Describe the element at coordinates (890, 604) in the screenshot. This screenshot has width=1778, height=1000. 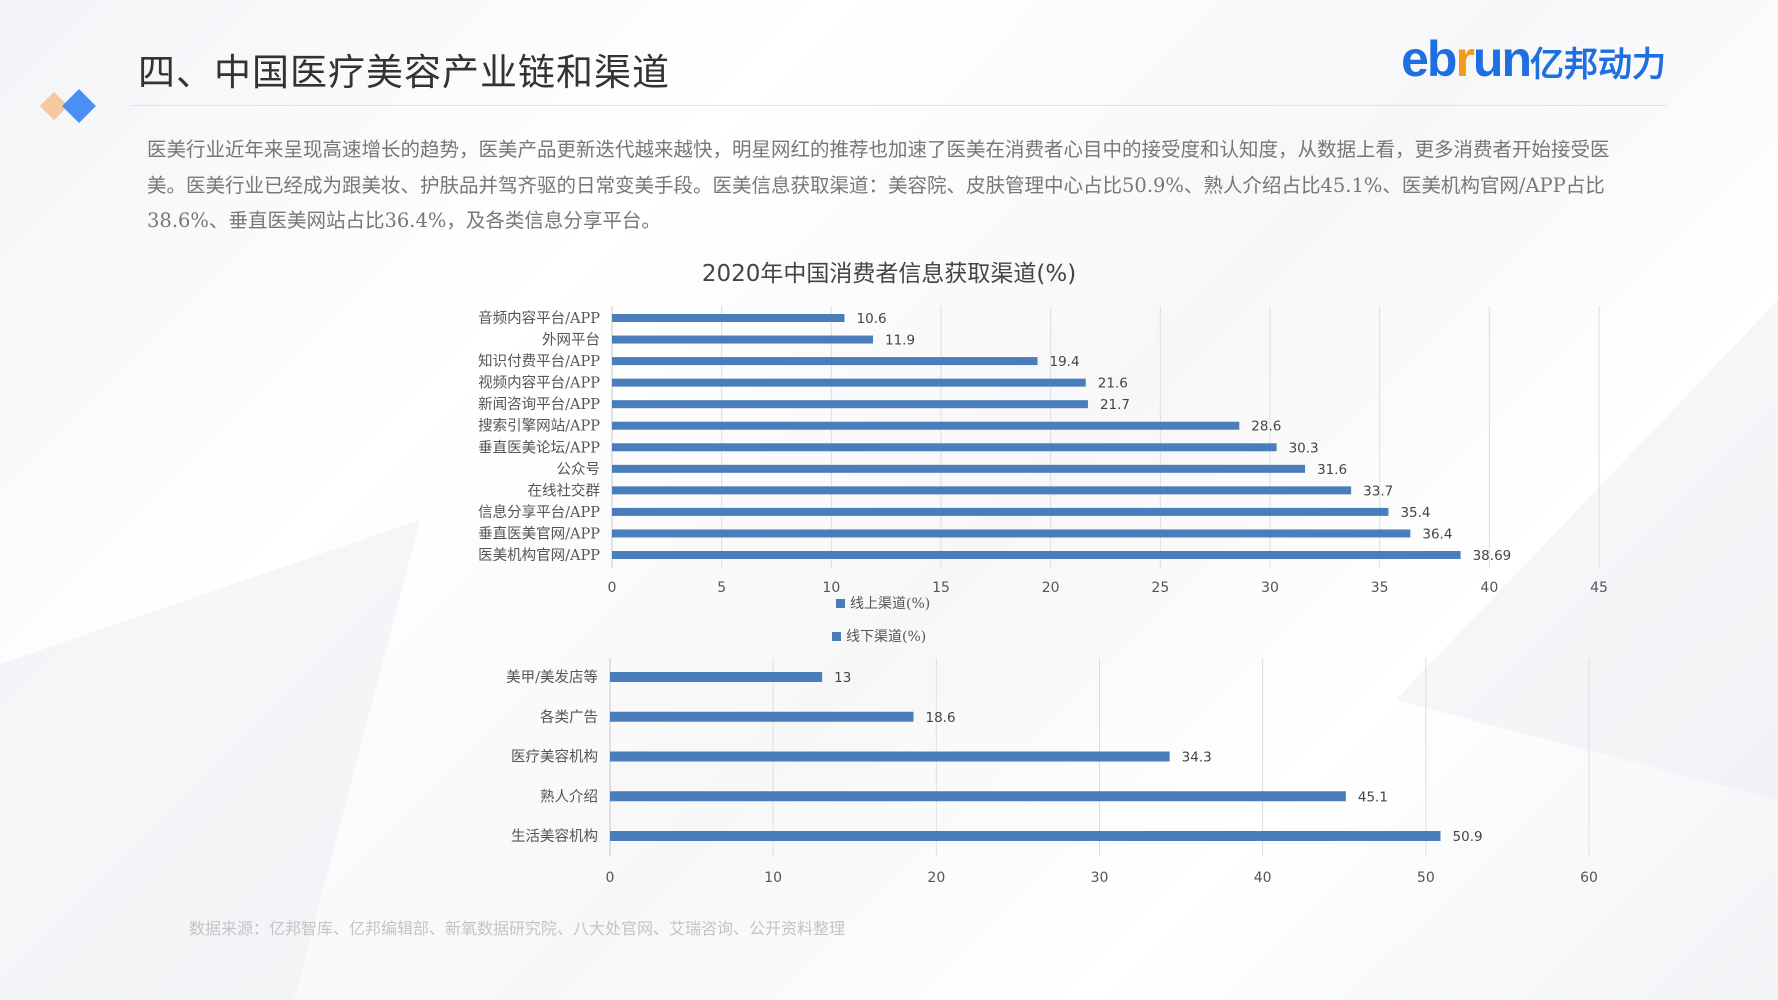
I see `legend-label: 线上渠道(%)` at that location.